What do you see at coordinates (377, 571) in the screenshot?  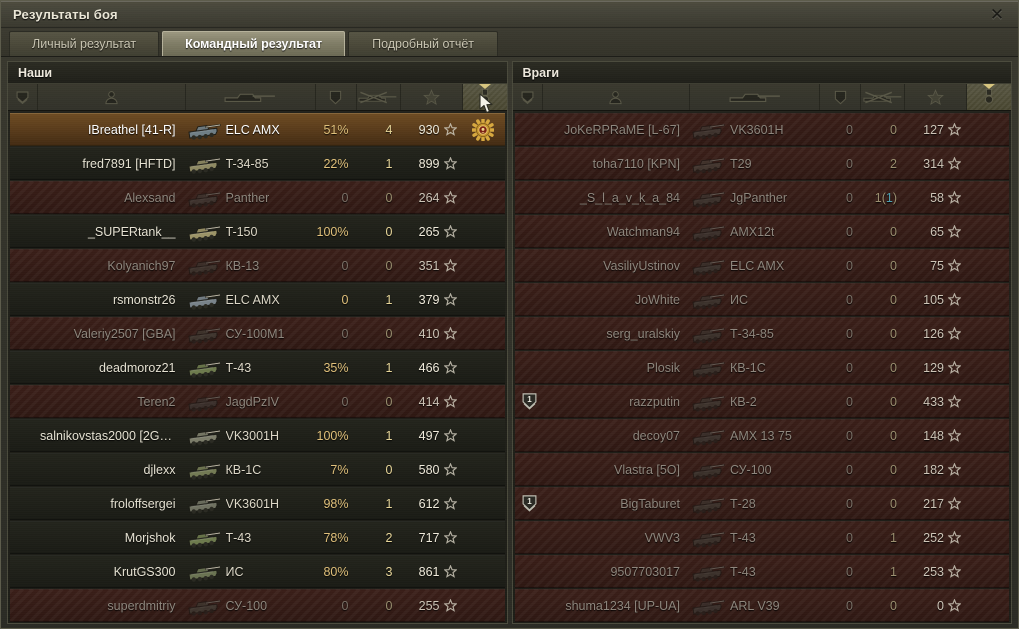 I see `row-kills-cell: 3` at bounding box center [377, 571].